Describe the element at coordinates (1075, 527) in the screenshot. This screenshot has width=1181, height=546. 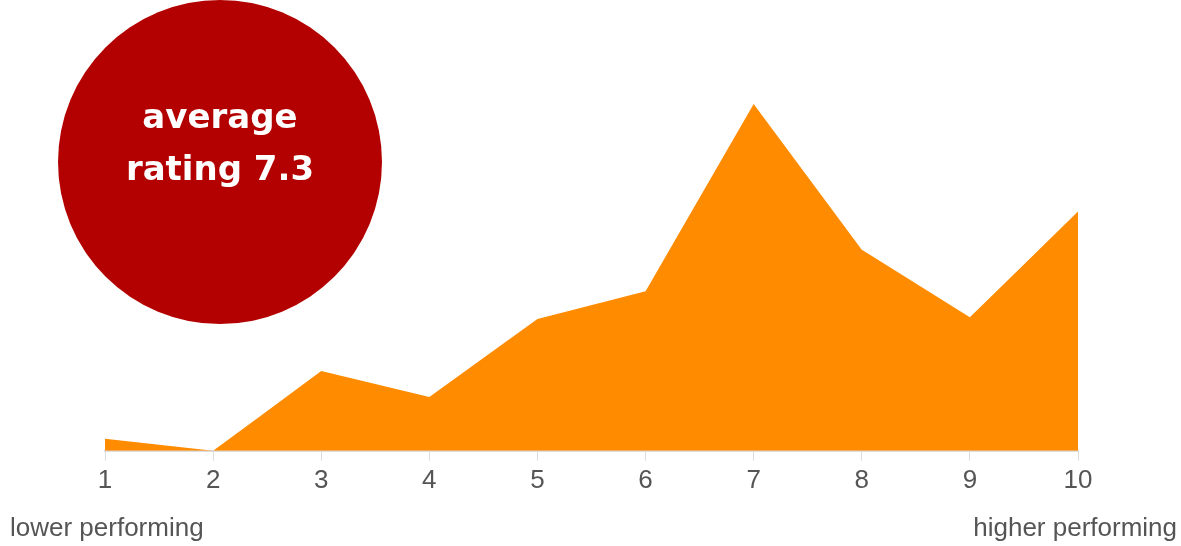
I see `text: higher performing` at that location.